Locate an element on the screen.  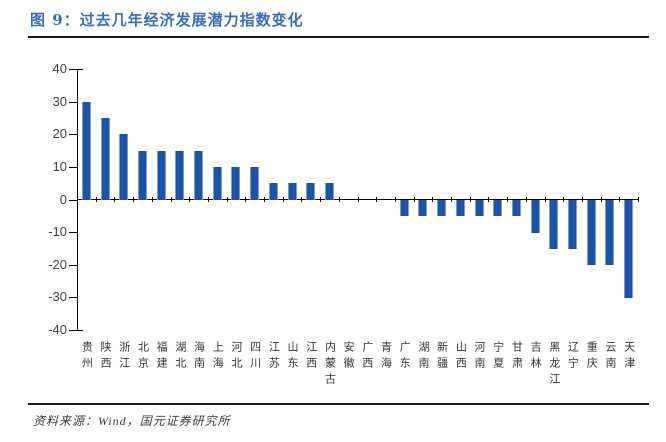
category-label-北京: 北京 is located at coordinates (142, 357).